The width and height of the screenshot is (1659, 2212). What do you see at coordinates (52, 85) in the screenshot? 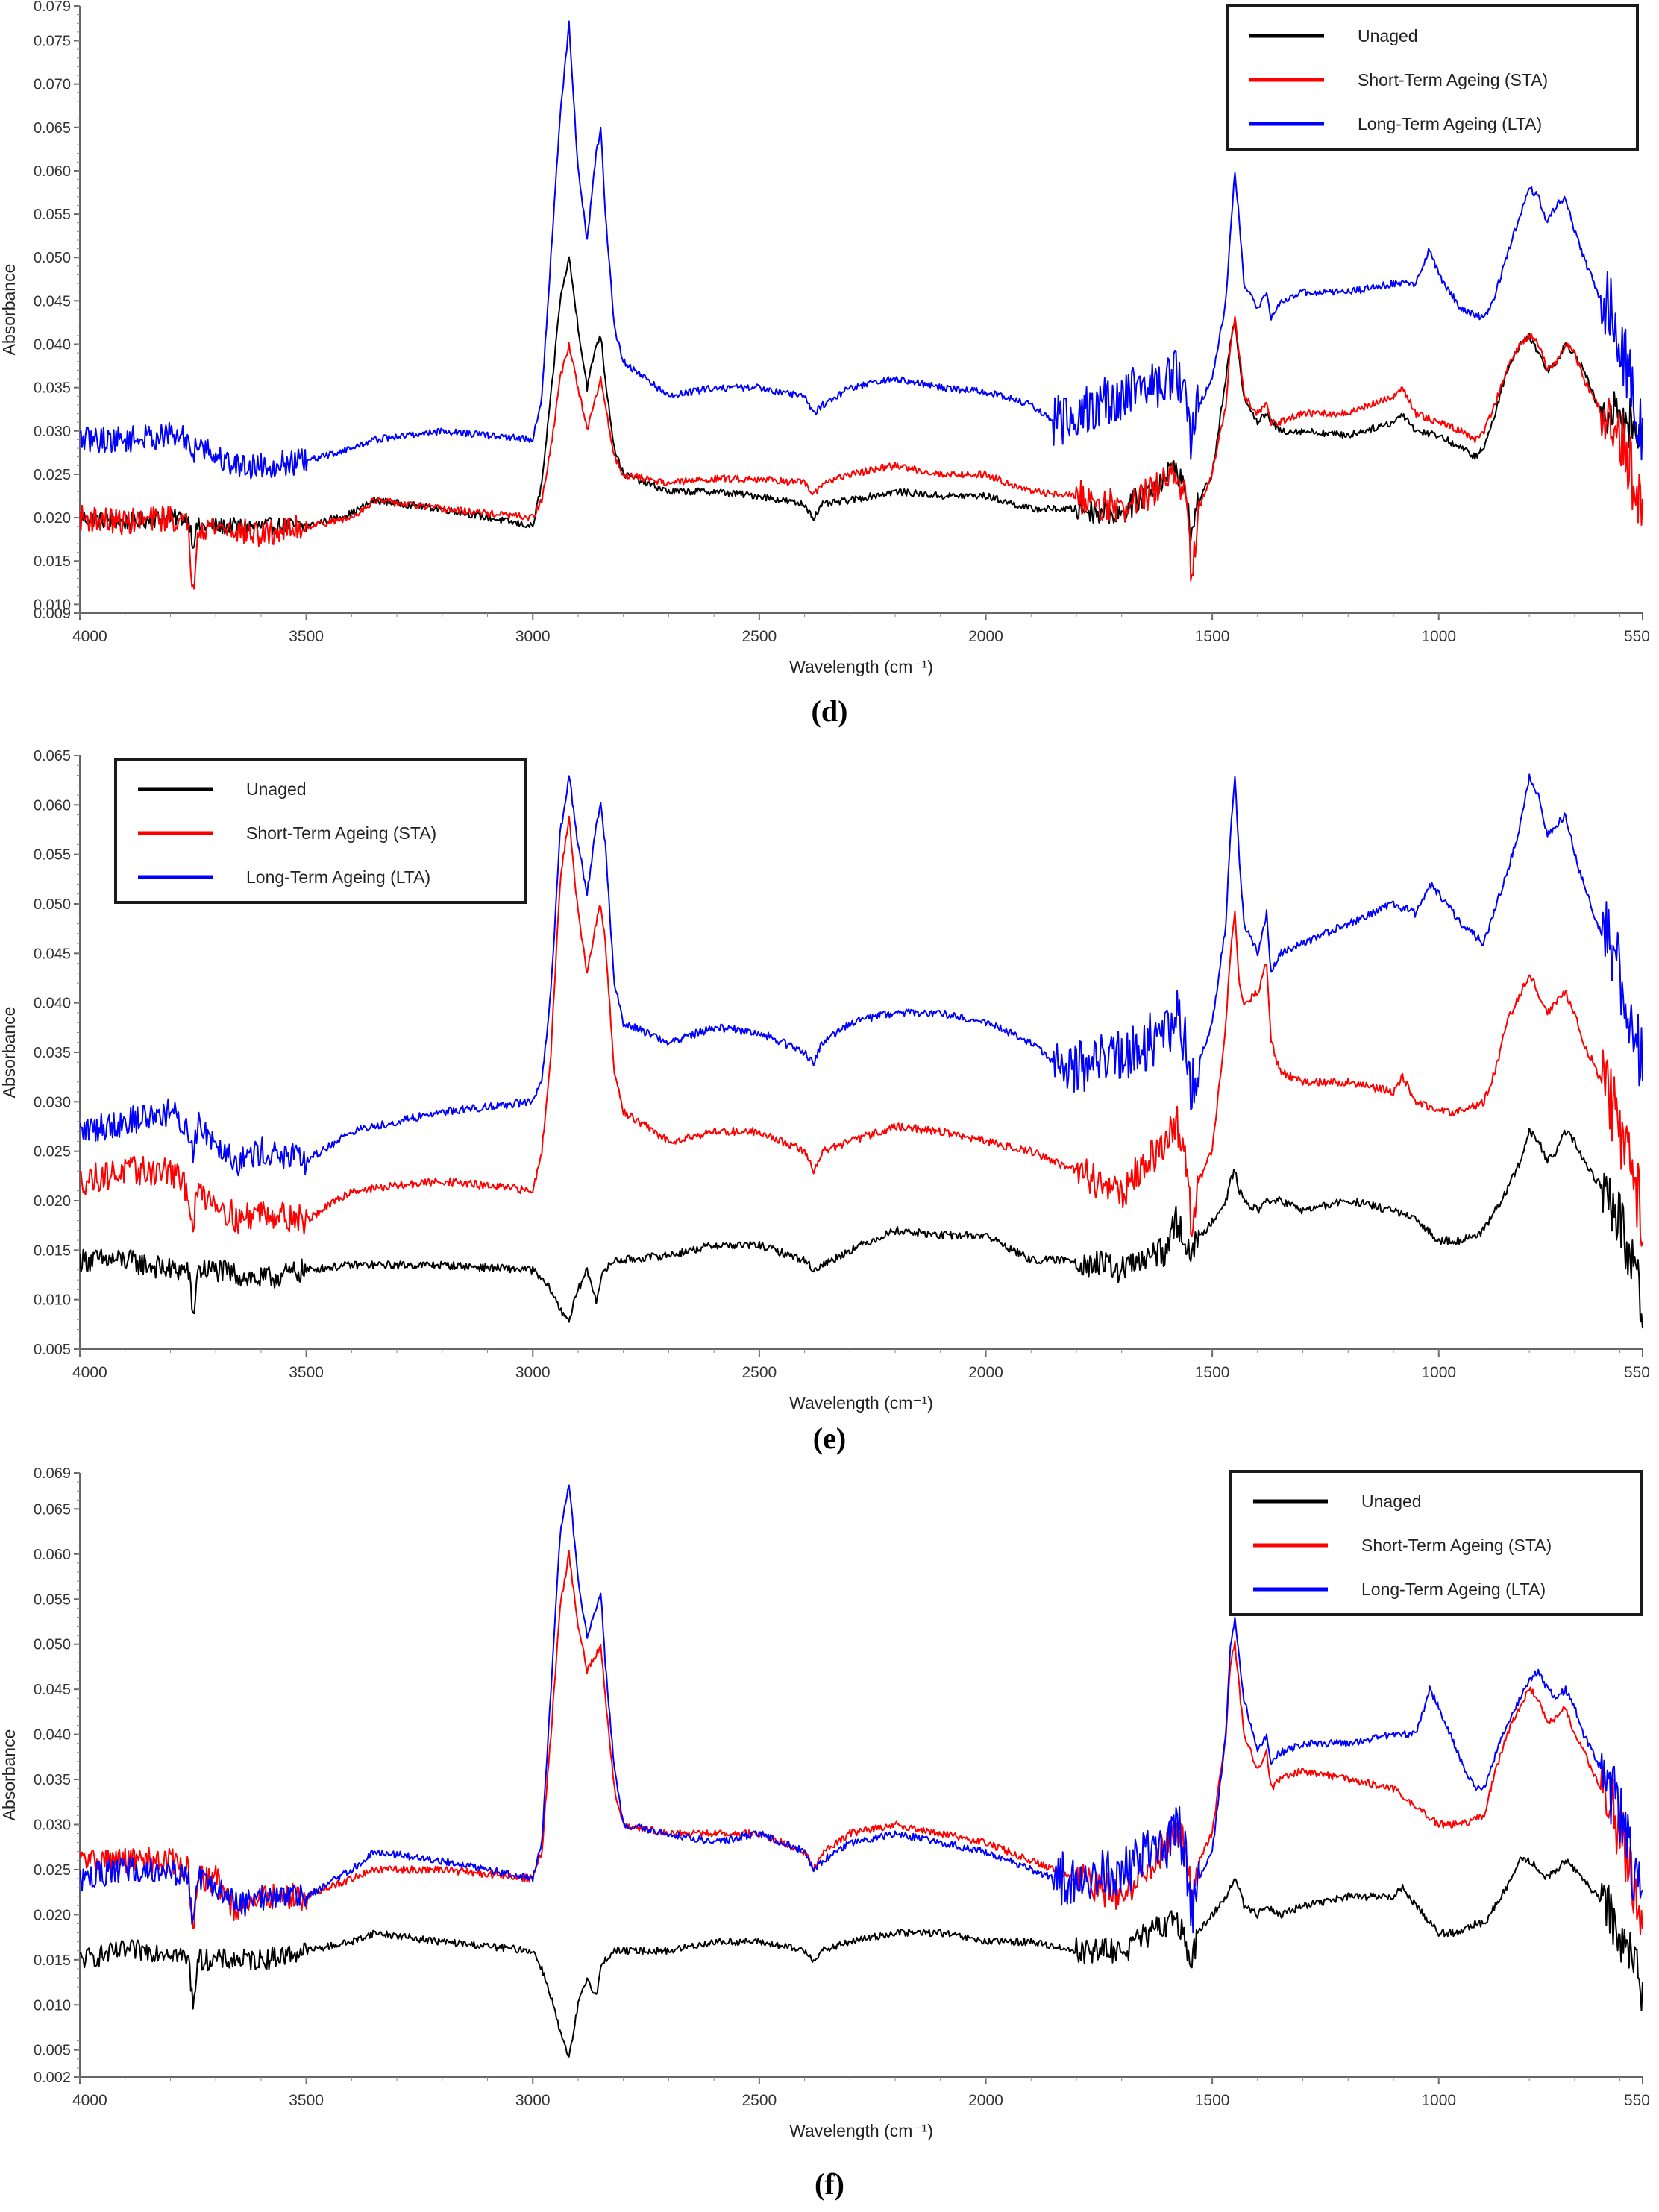
I see `y-tick-label: 0.070` at bounding box center [52, 85].